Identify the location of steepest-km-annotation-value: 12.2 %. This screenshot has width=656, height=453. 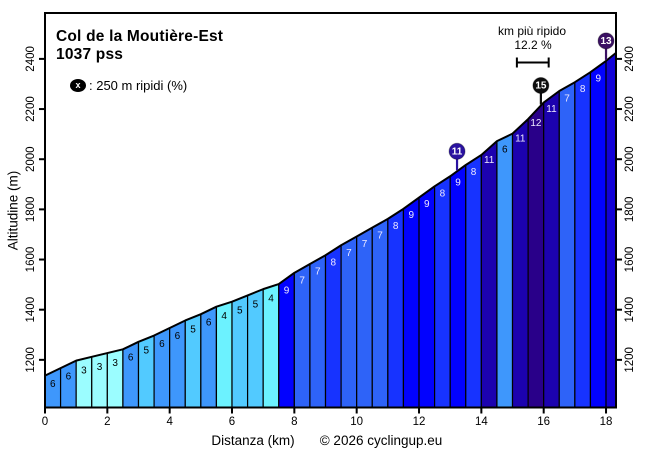
(533, 45).